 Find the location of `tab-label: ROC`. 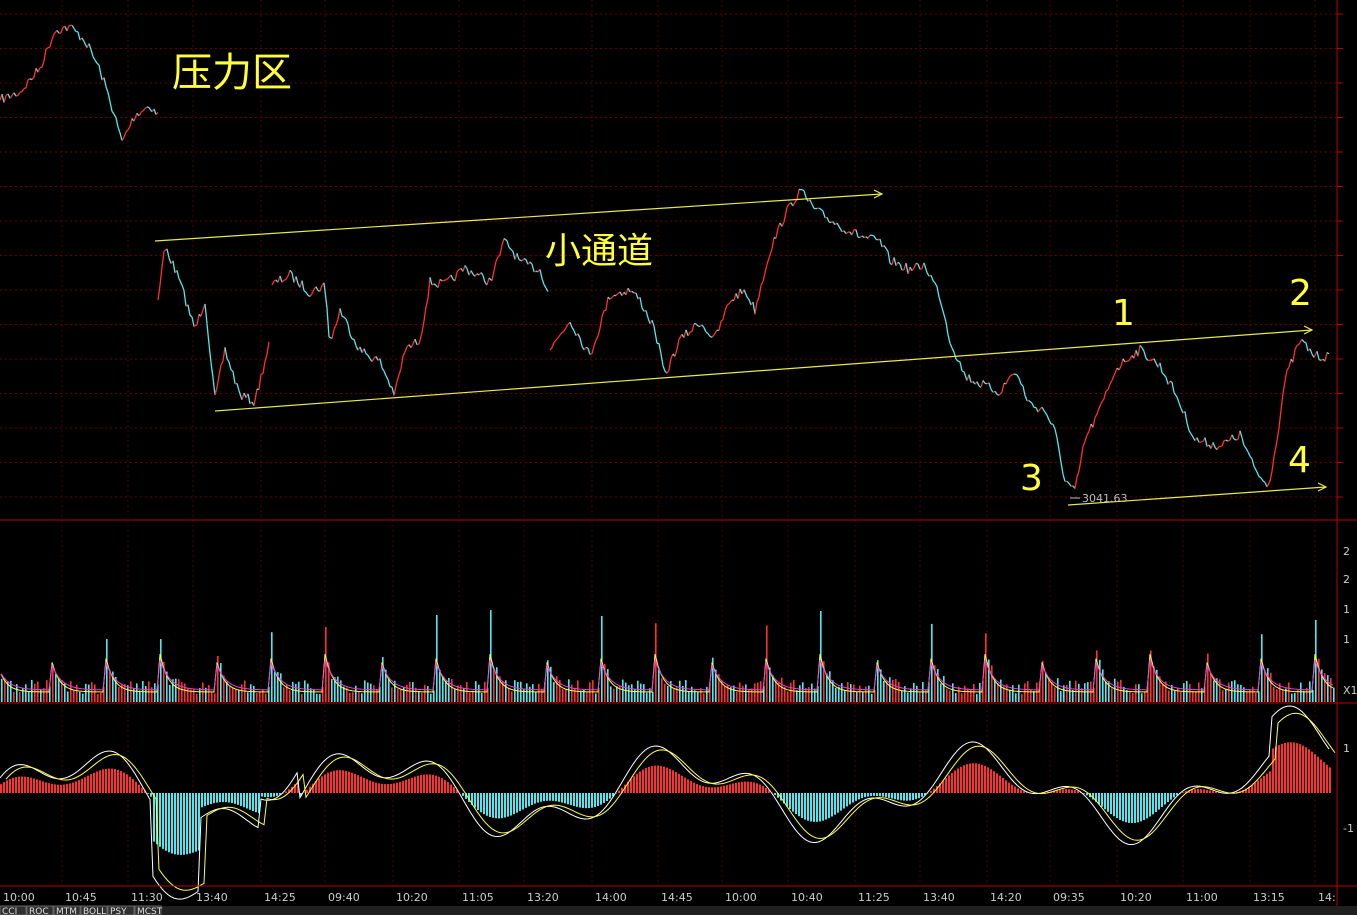

tab-label: ROC is located at coordinates (39, 911).